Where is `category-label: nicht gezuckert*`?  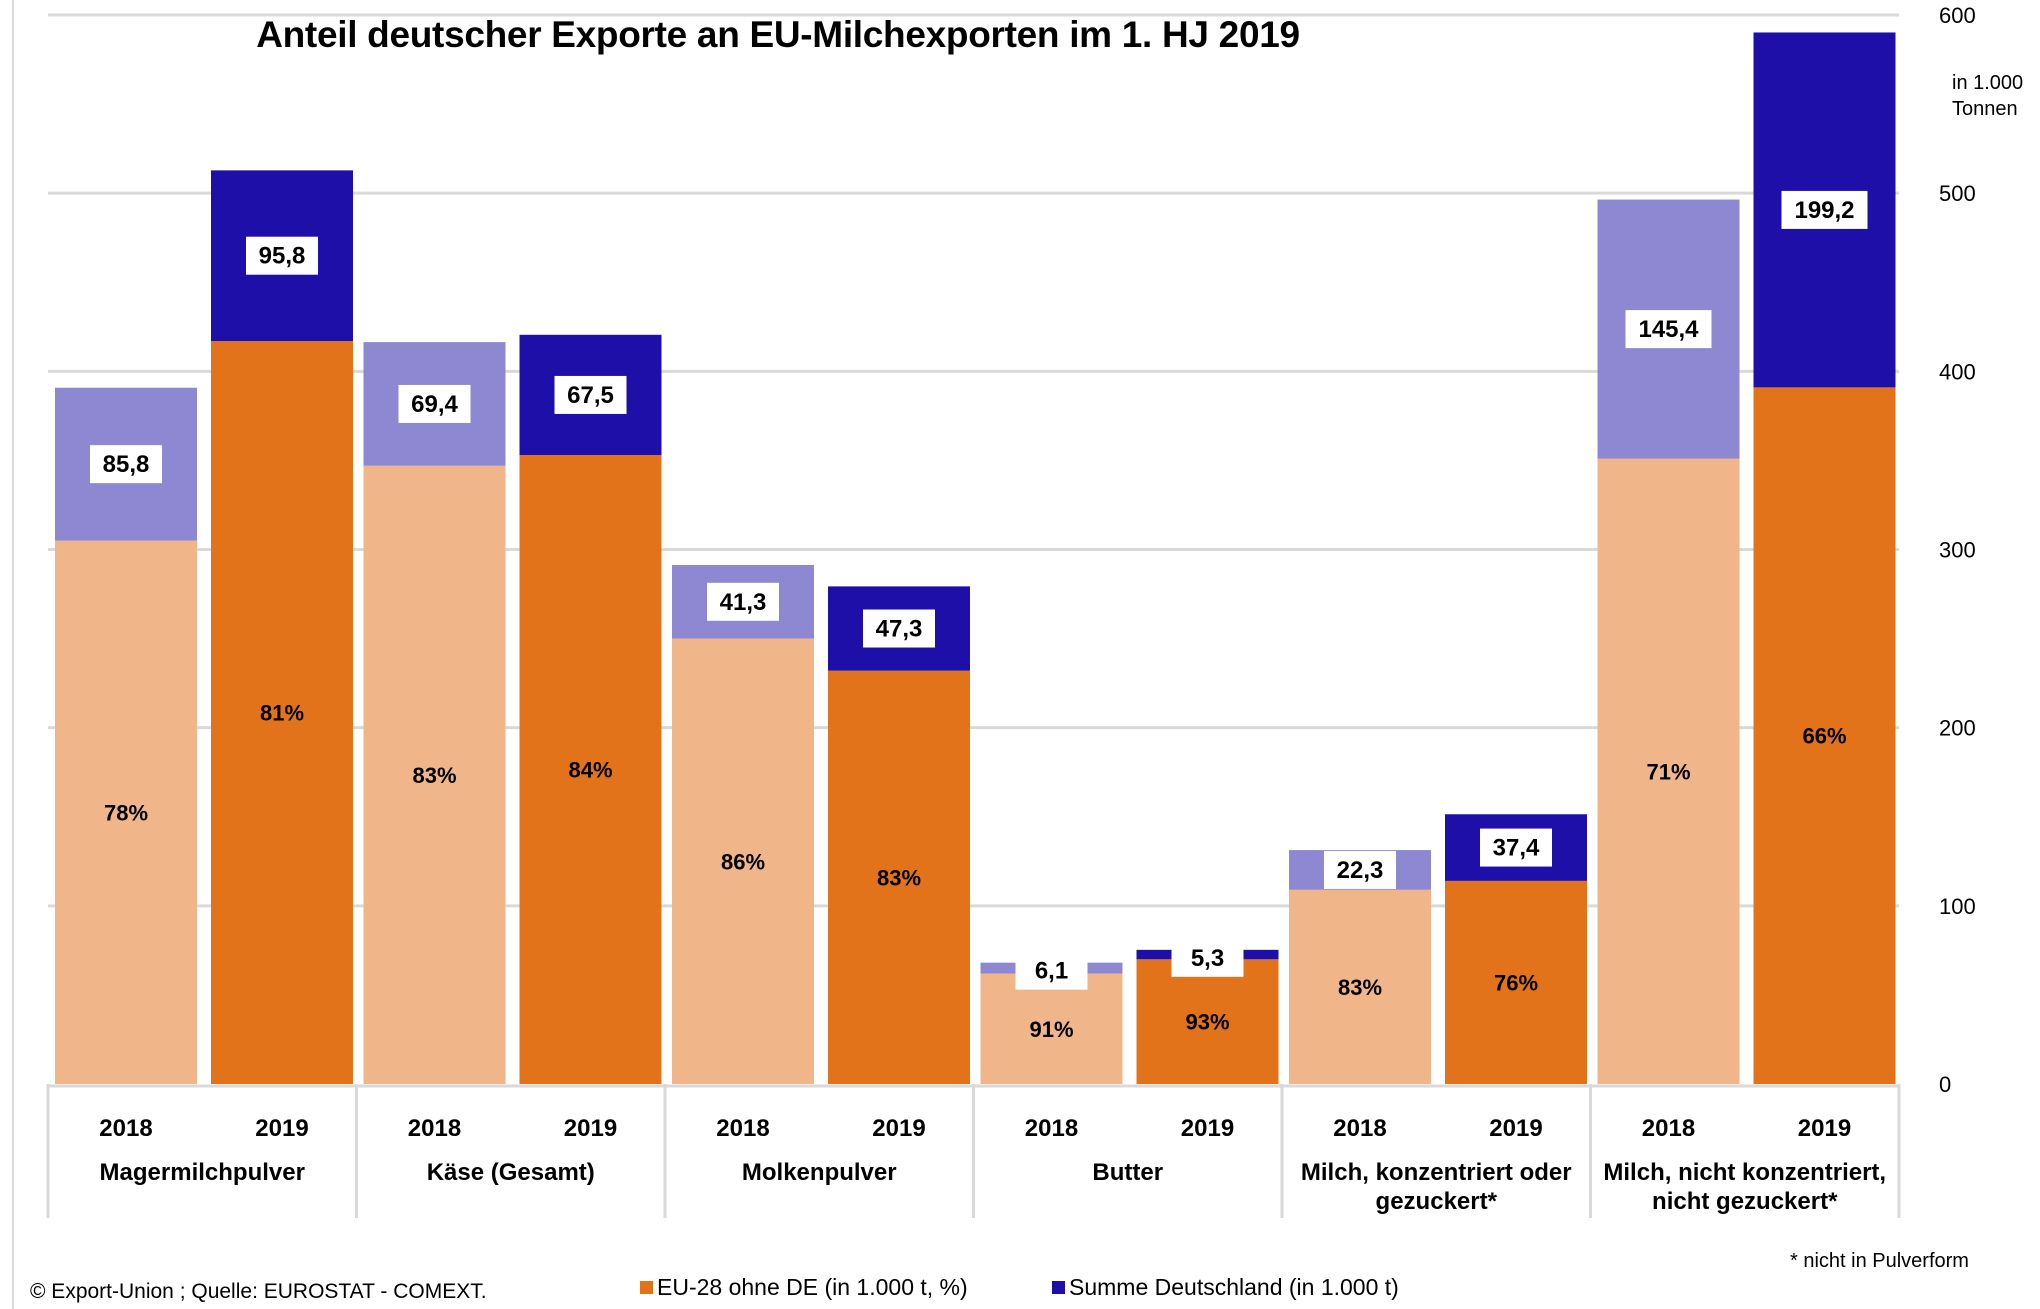 category-label: nicht gezuckert* is located at coordinates (1745, 1201).